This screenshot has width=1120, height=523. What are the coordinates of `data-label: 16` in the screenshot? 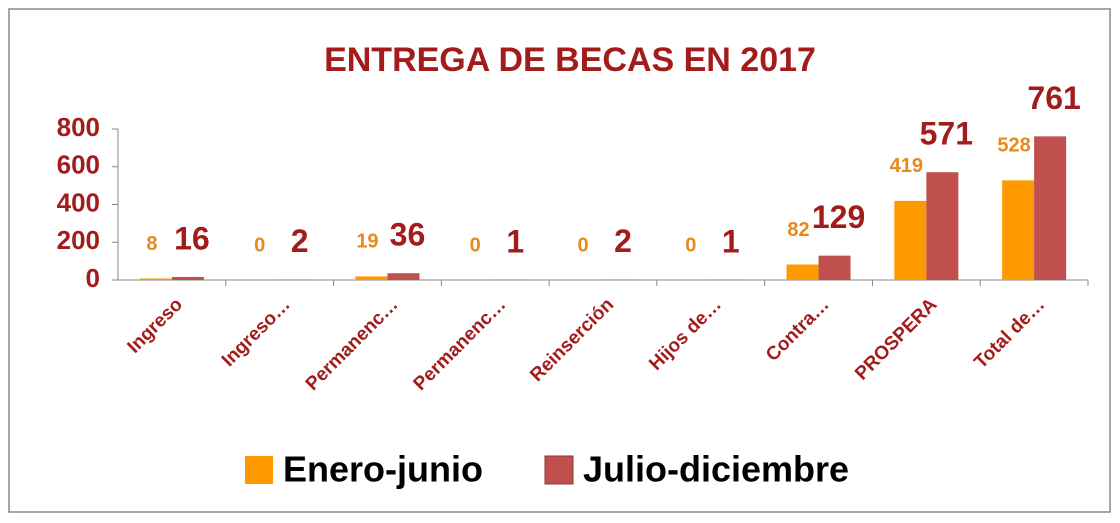 It's located at (192, 238).